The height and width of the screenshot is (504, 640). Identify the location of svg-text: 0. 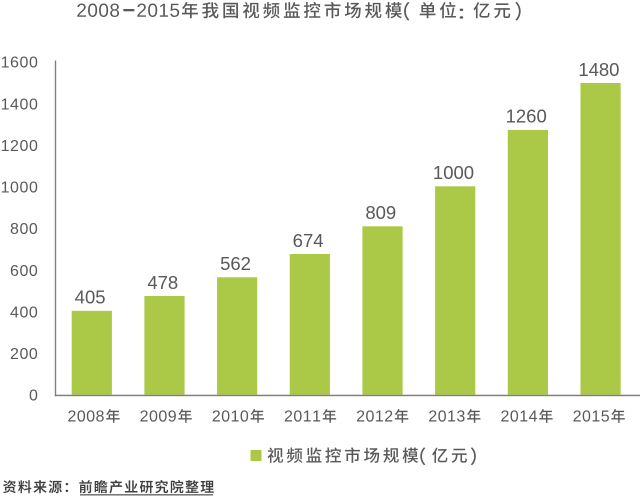
(33, 396).